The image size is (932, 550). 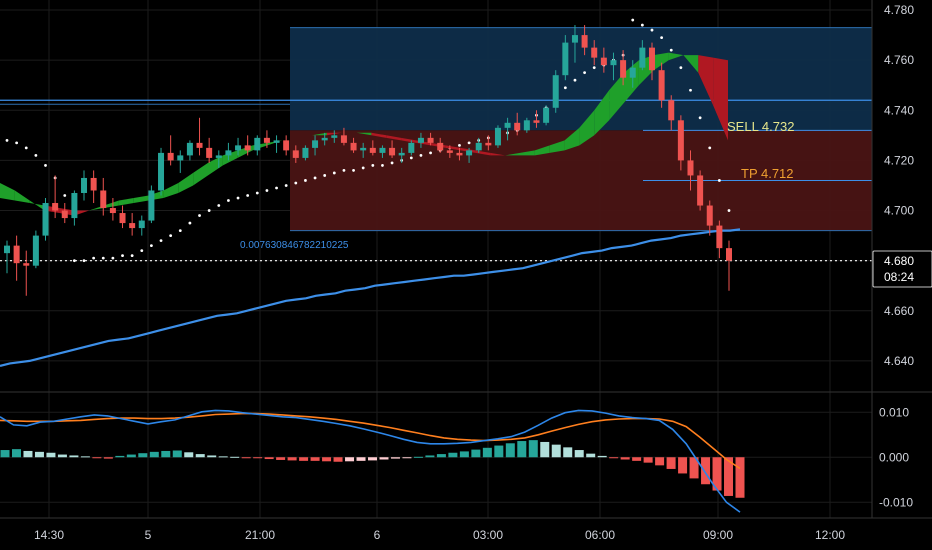 I want to click on time-tick-label: 12:00, so click(x=830, y=535).